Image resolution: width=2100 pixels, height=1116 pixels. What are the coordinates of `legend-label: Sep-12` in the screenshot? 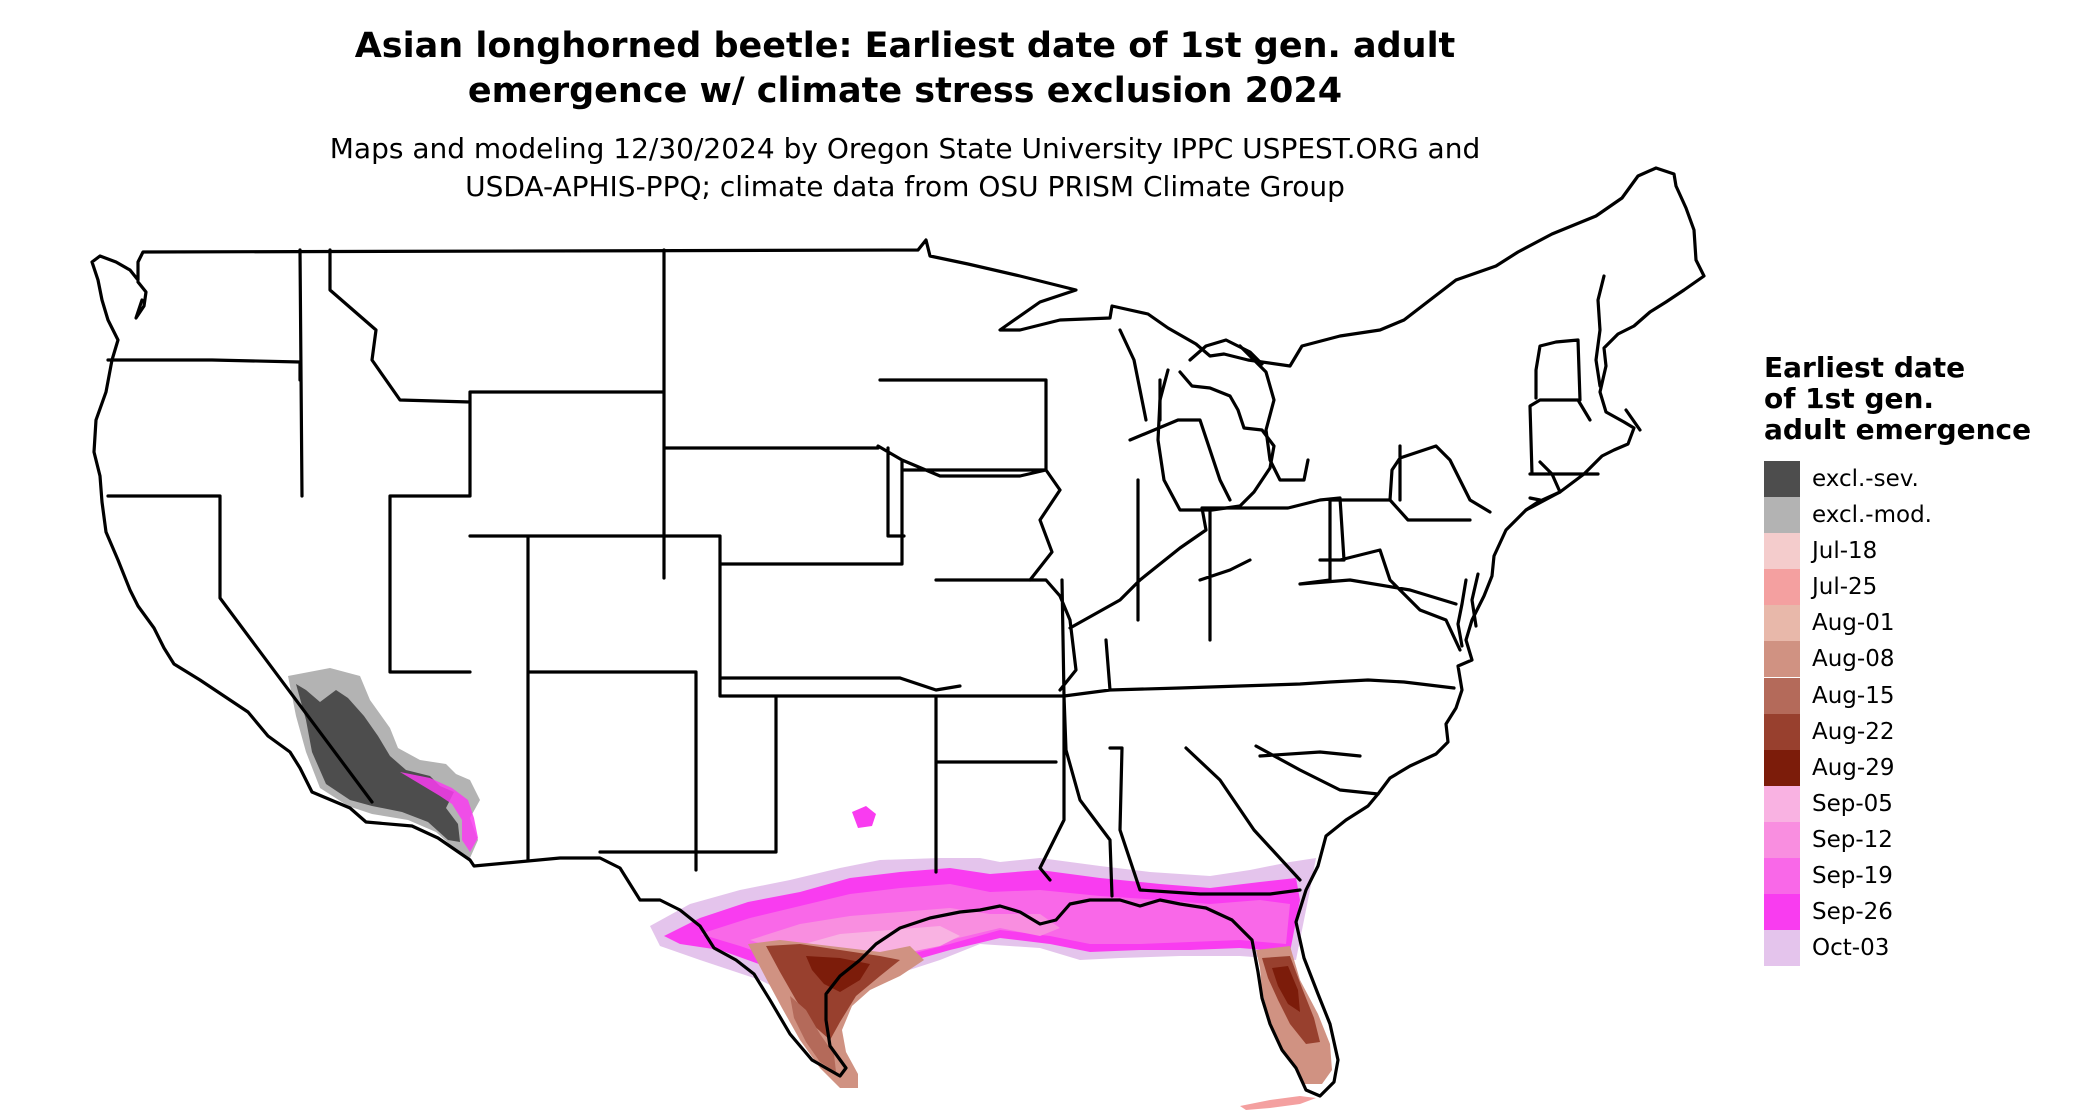 It's located at (1852, 839).